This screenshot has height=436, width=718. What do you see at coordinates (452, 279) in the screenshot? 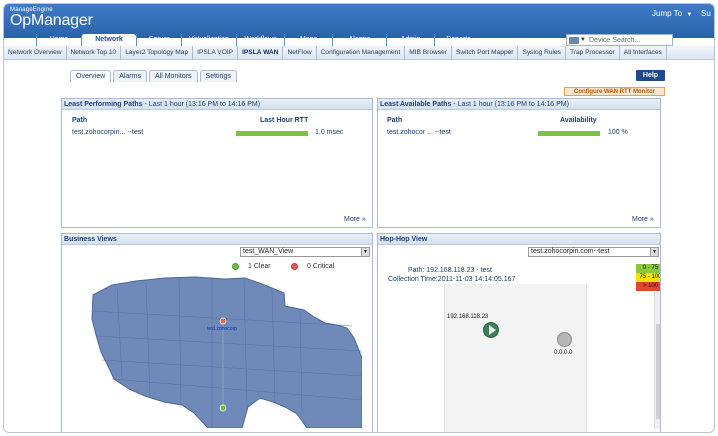
I see `collection-time: Collection Time:2011-11-03 14:14:05.167` at bounding box center [452, 279].